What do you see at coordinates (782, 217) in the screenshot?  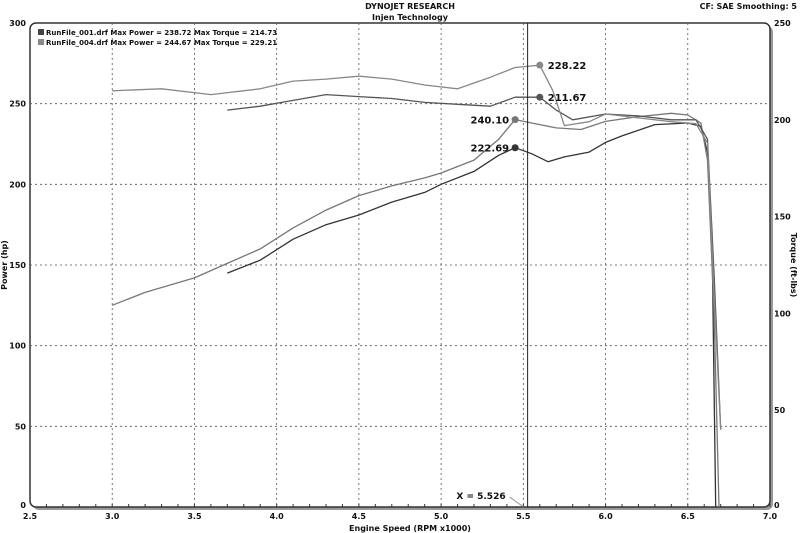 I see `y2-tick-label: 150` at bounding box center [782, 217].